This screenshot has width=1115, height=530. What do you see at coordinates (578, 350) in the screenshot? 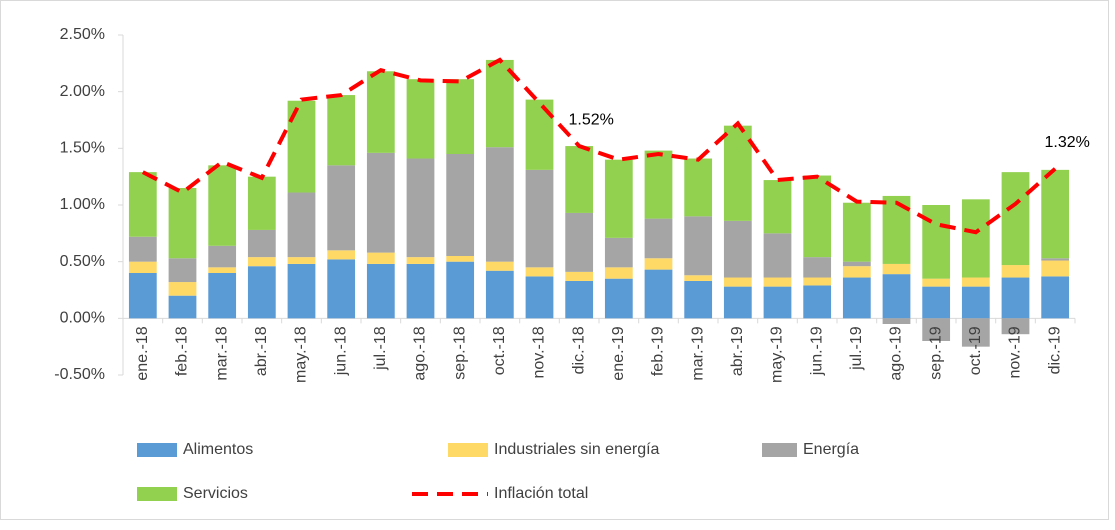
I see `x-tick-label: dic.-18` at bounding box center [578, 350].